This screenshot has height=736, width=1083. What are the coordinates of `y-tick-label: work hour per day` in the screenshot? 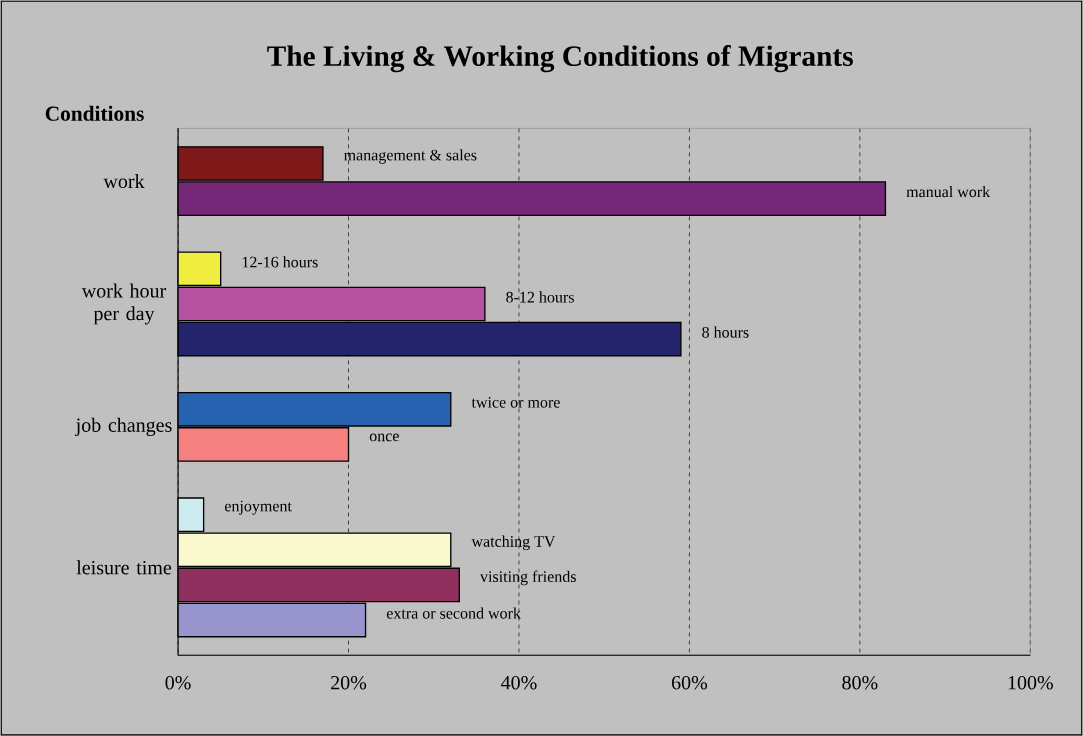 It's located at (124, 304).